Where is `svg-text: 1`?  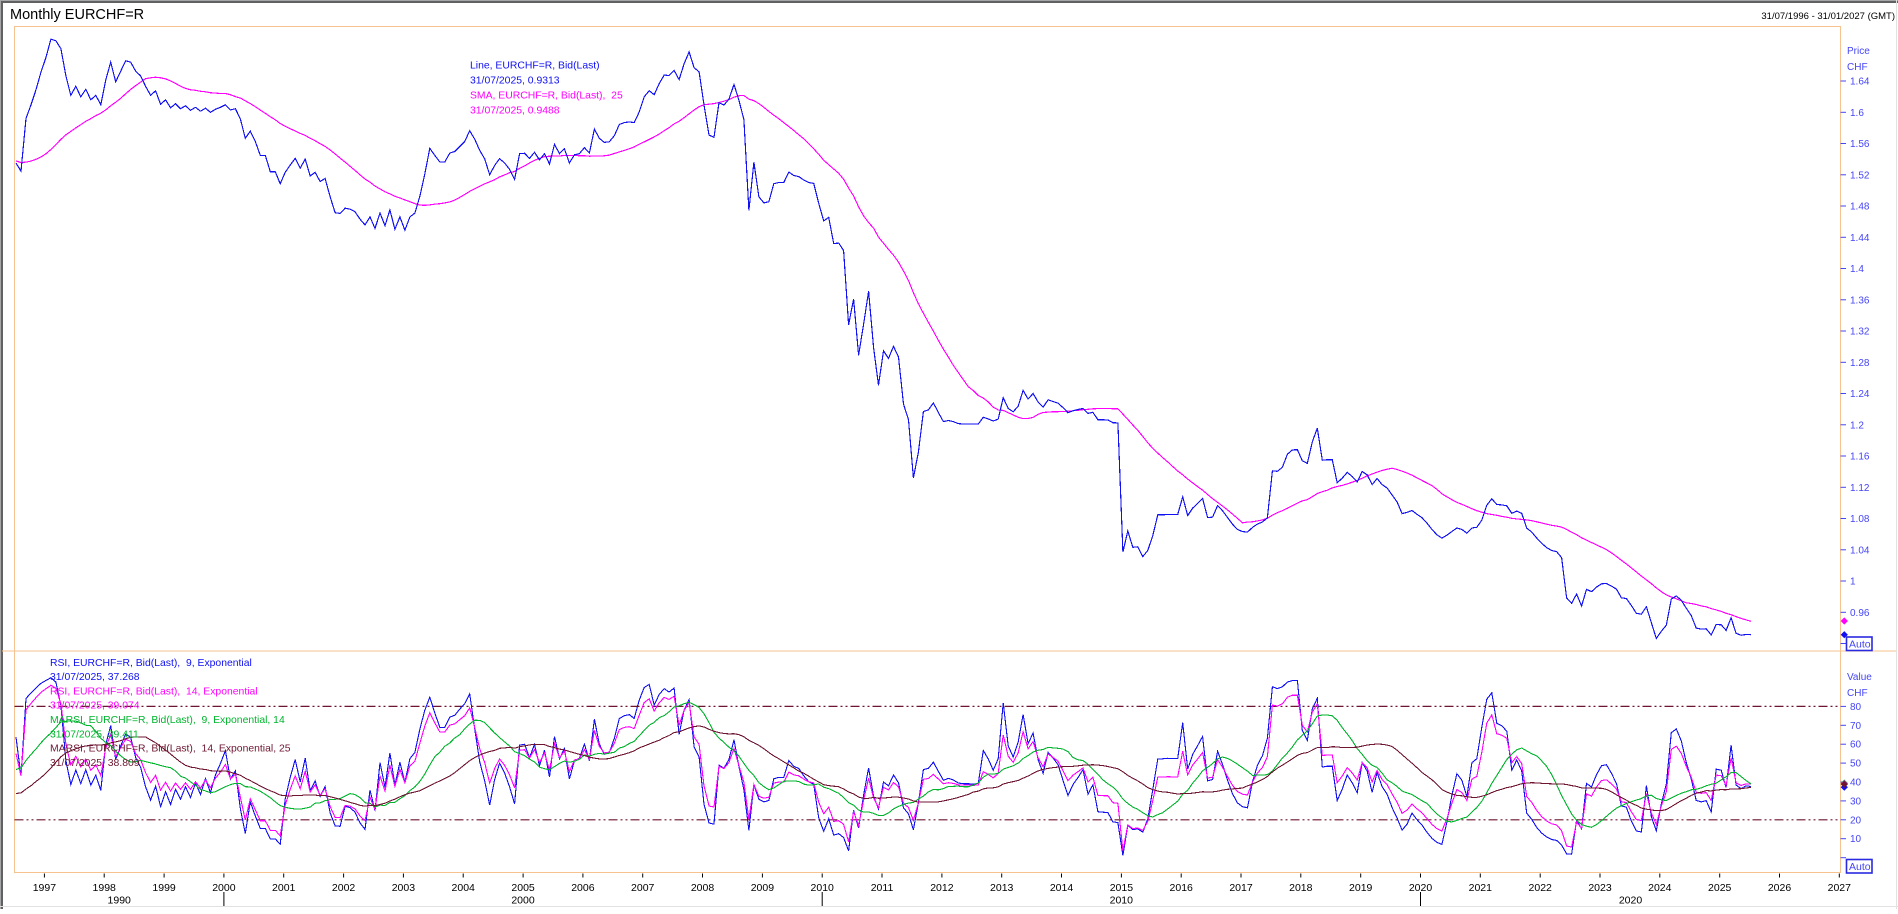
svg-text: 1 is located at coordinates (1853, 582).